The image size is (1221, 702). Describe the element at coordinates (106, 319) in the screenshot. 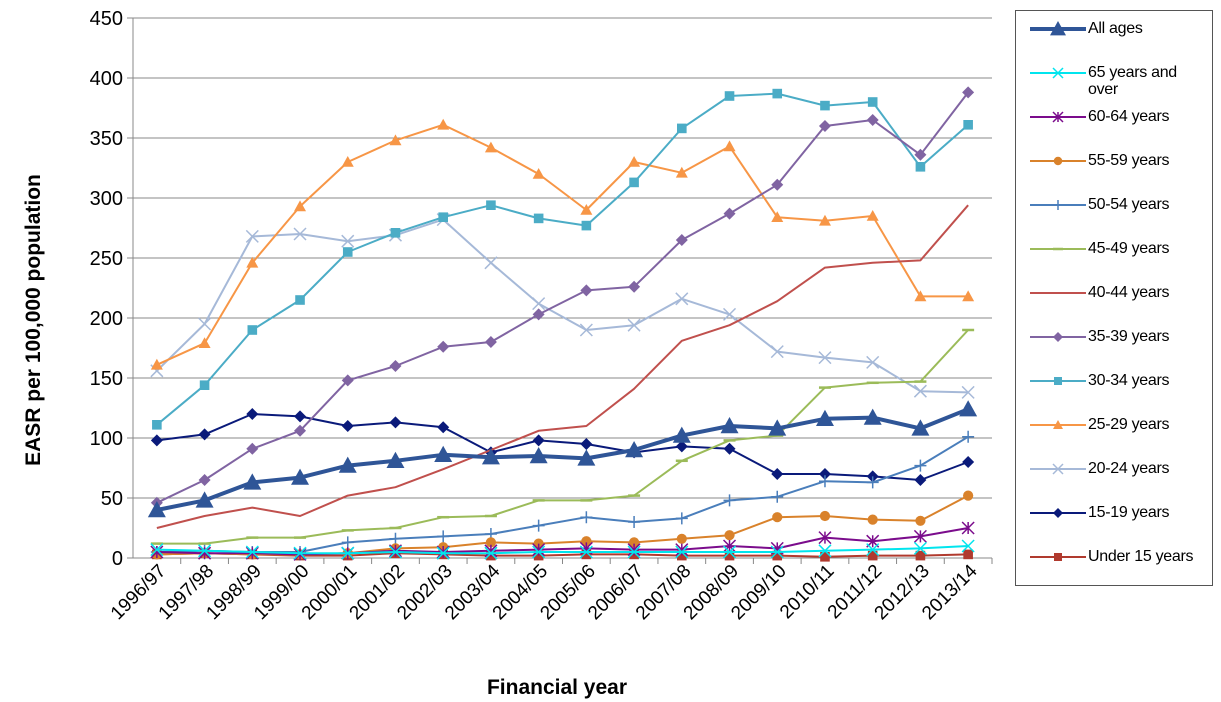

I see `y-tick-label: 200` at that location.